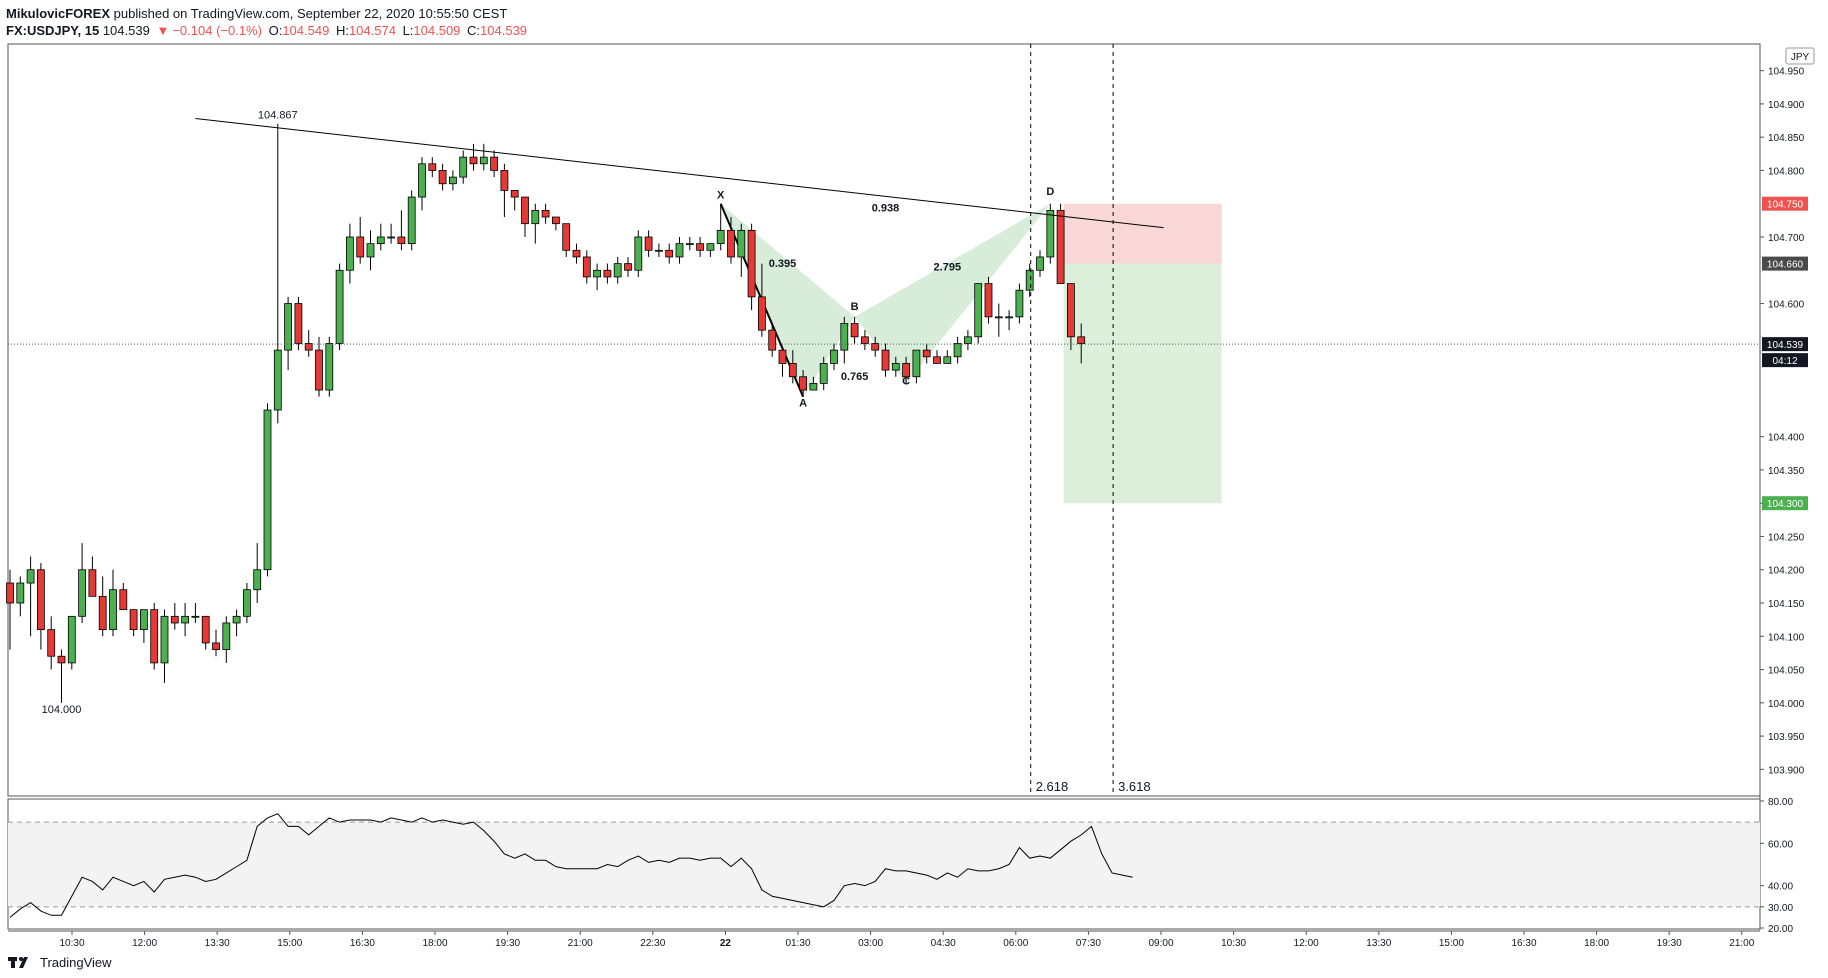 The width and height of the screenshot is (1828, 978). What do you see at coordinates (163, 30) in the screenshot?
I see `down-arrow-icon: ▼` at bounding box center [163, 30].